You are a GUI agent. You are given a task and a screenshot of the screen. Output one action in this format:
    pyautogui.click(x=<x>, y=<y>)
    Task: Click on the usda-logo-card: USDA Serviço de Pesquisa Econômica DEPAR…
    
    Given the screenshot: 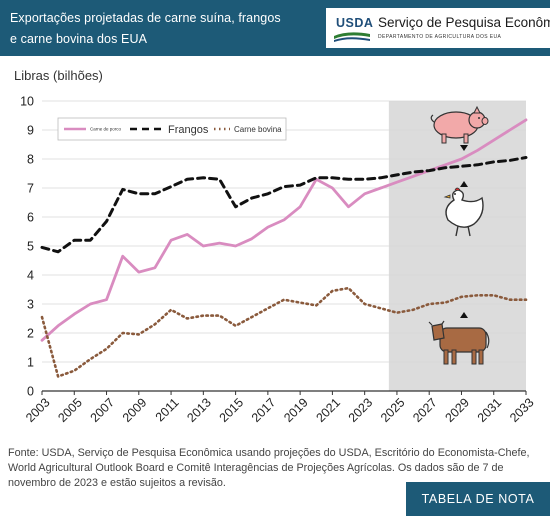 What is the action you would take?
    pyautogui.click(x=438, y=28)
    